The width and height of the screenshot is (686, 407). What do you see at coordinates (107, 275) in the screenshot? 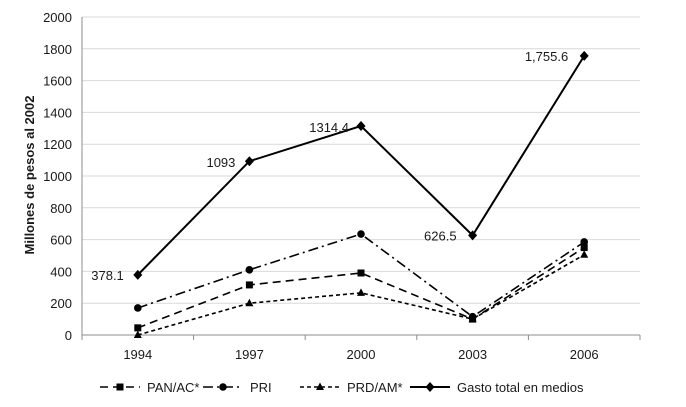
I see `data-label: 378.1` at bounding box center [107, 275].